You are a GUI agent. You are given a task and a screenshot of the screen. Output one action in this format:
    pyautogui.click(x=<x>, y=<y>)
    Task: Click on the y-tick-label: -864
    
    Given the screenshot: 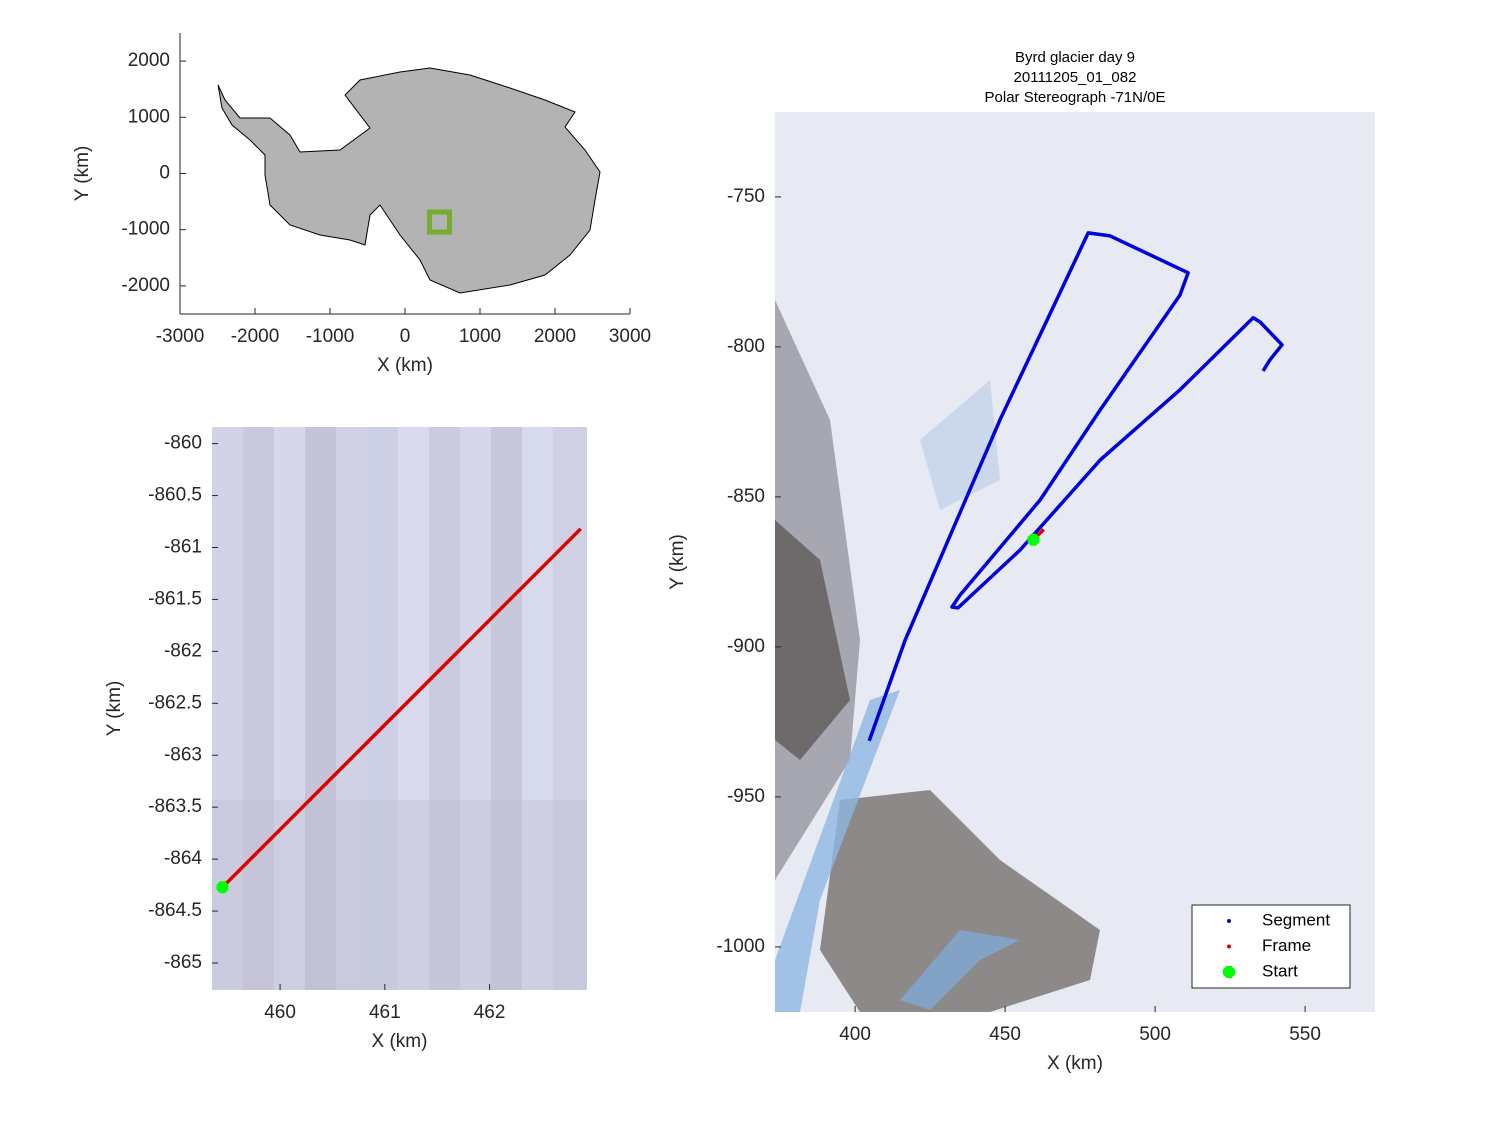 What is the action you would take?
    pyautogui.click(x=183, y=858)
    